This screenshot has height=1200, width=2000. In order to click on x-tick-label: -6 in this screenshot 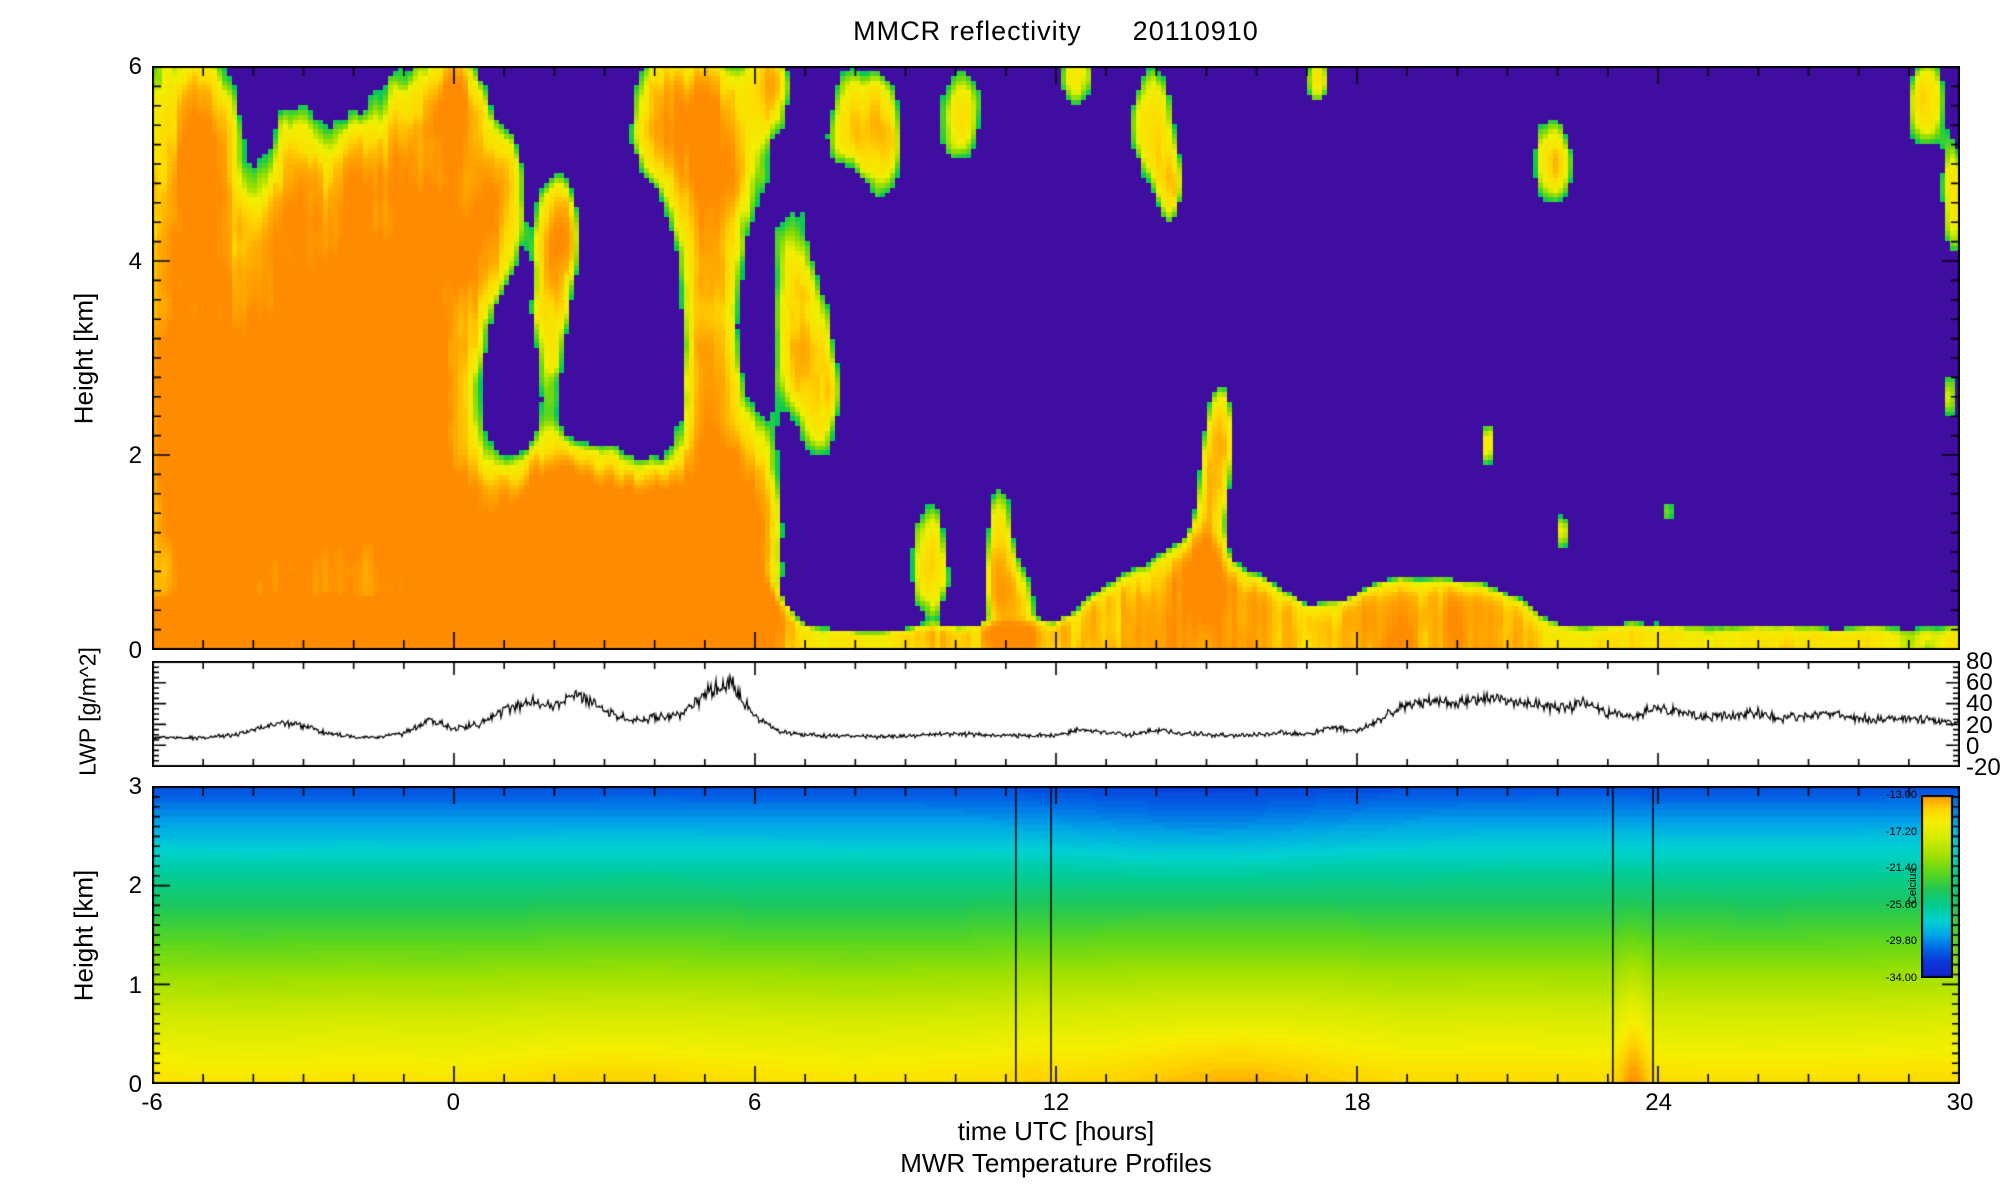, I will do `click(152, 1102)`.